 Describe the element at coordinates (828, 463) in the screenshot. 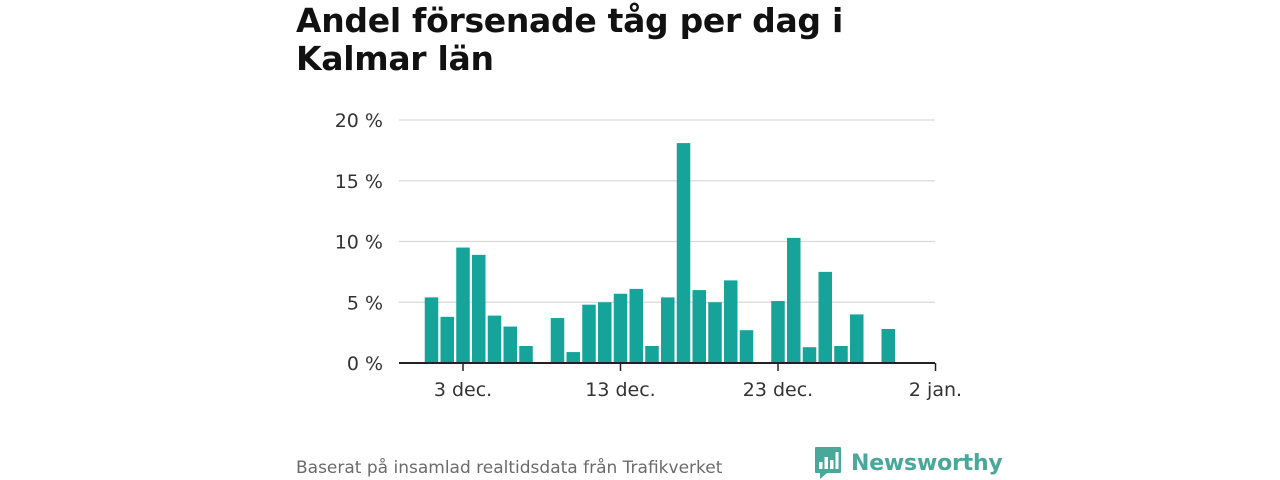

I see `bar-chart-speech-bubble-icon` at that location.